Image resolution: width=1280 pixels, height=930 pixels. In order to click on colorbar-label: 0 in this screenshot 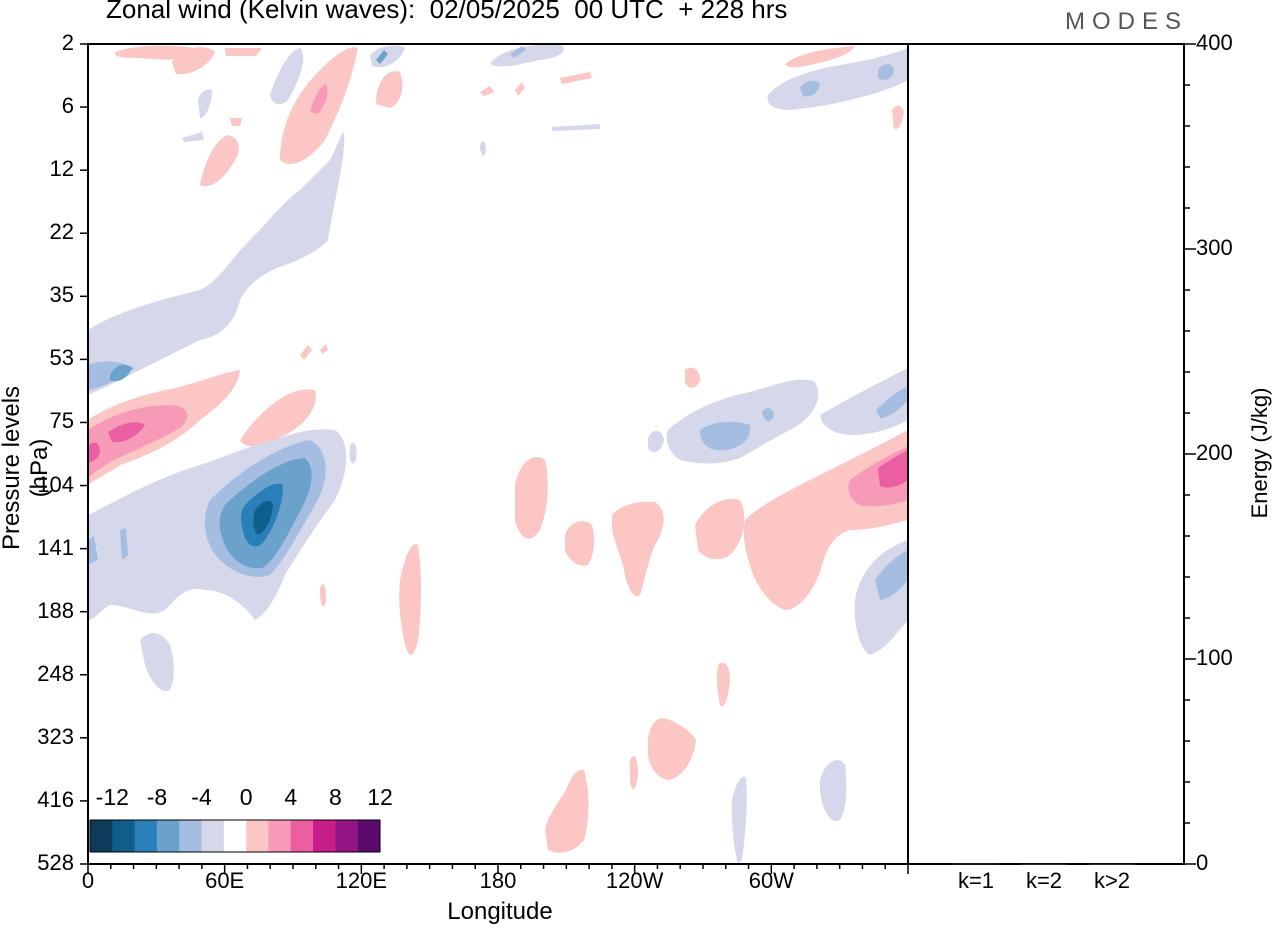, I will do `click(246, 797)`.